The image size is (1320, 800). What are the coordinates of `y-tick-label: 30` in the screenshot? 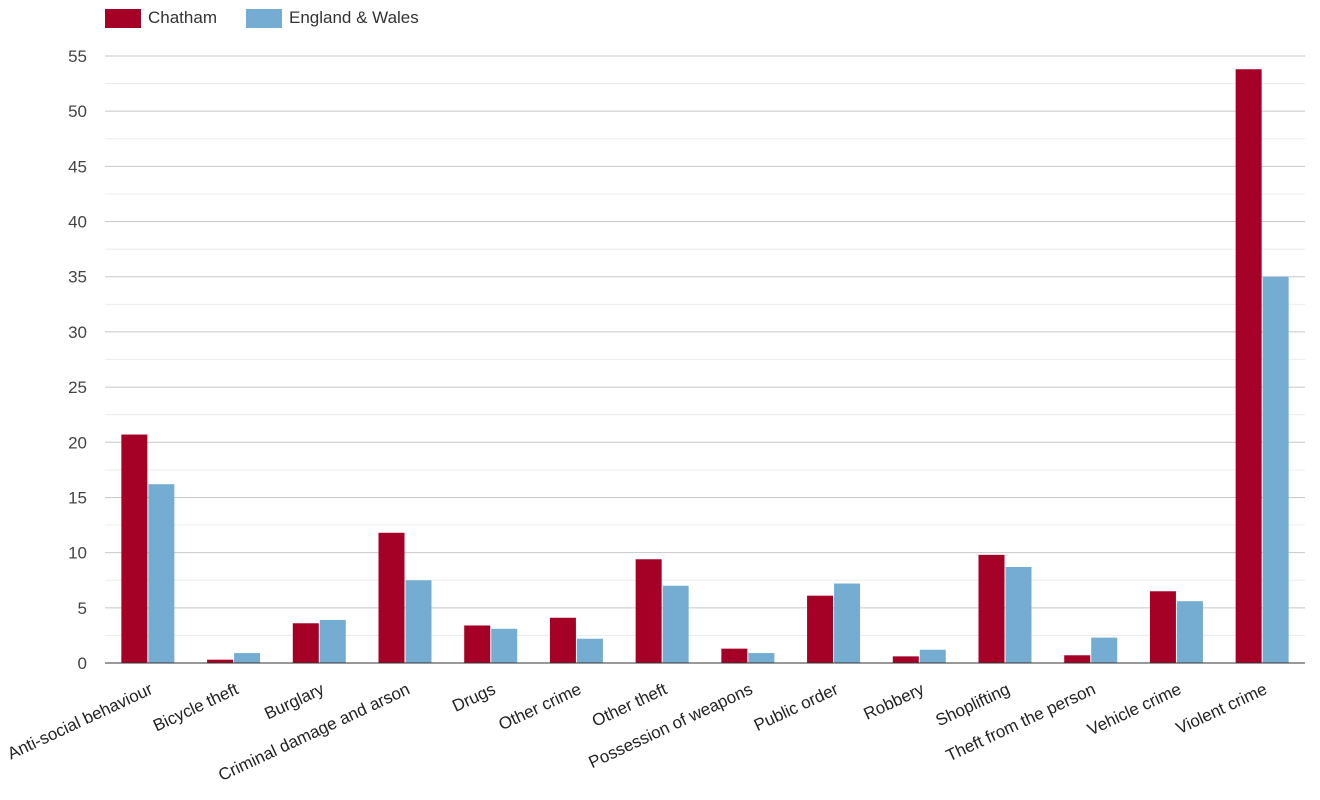 It's located at (77, 332).